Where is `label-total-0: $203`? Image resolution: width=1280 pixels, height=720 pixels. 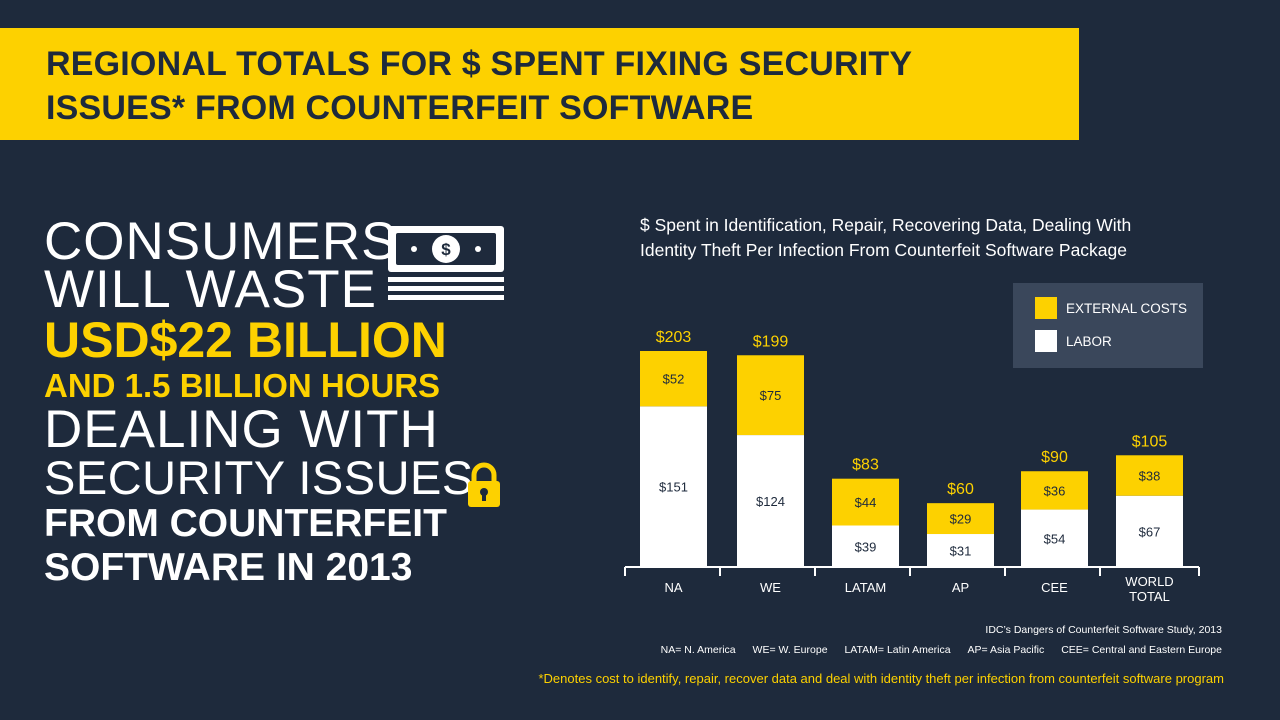
label-total-0: $203 is located at coordinates (674, 337).